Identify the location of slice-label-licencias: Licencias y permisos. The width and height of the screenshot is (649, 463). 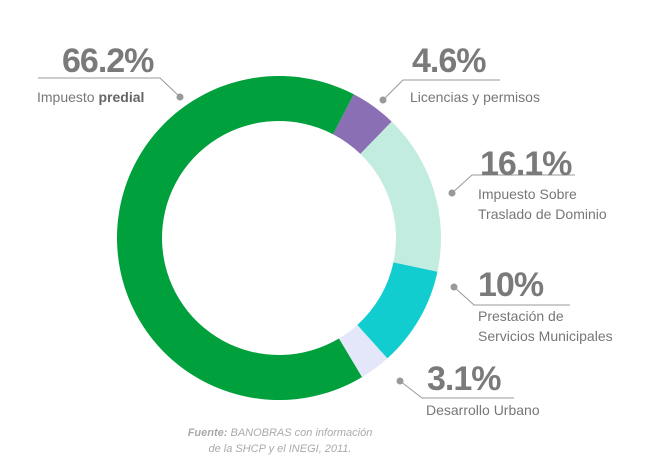
(475, 97).